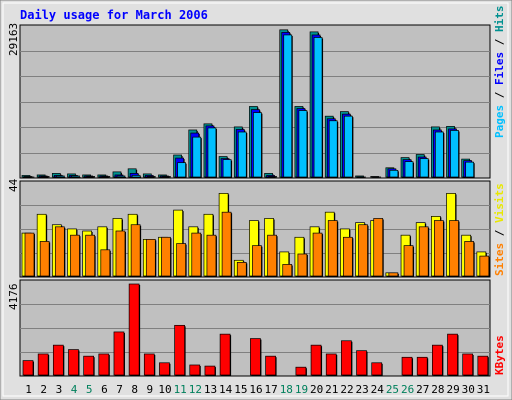 The height and width of the screenshot is (400, 512). I want to click on day-label: 23, so click(362, 389).